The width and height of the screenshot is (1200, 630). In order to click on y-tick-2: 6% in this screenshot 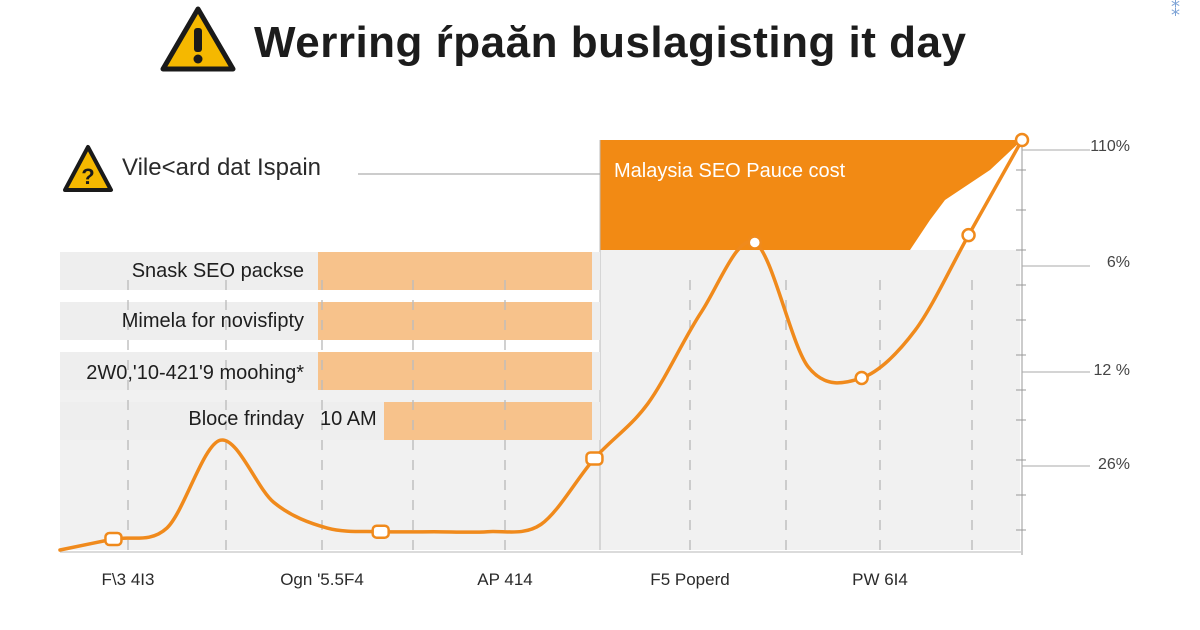, I will do `click(1118, 262)`.